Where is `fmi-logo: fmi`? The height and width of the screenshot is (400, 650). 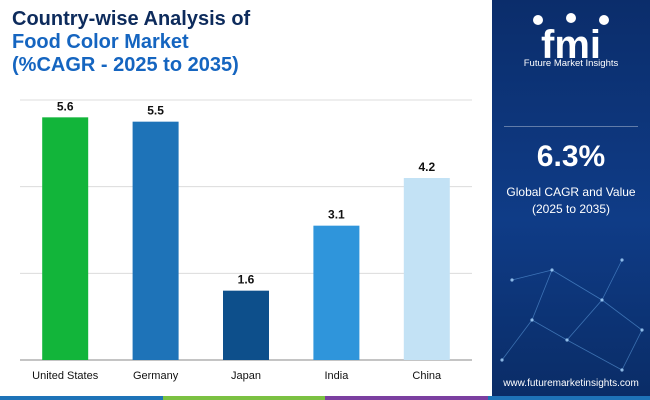
fmi-logo: fmi is located at coordinates (571, 40).